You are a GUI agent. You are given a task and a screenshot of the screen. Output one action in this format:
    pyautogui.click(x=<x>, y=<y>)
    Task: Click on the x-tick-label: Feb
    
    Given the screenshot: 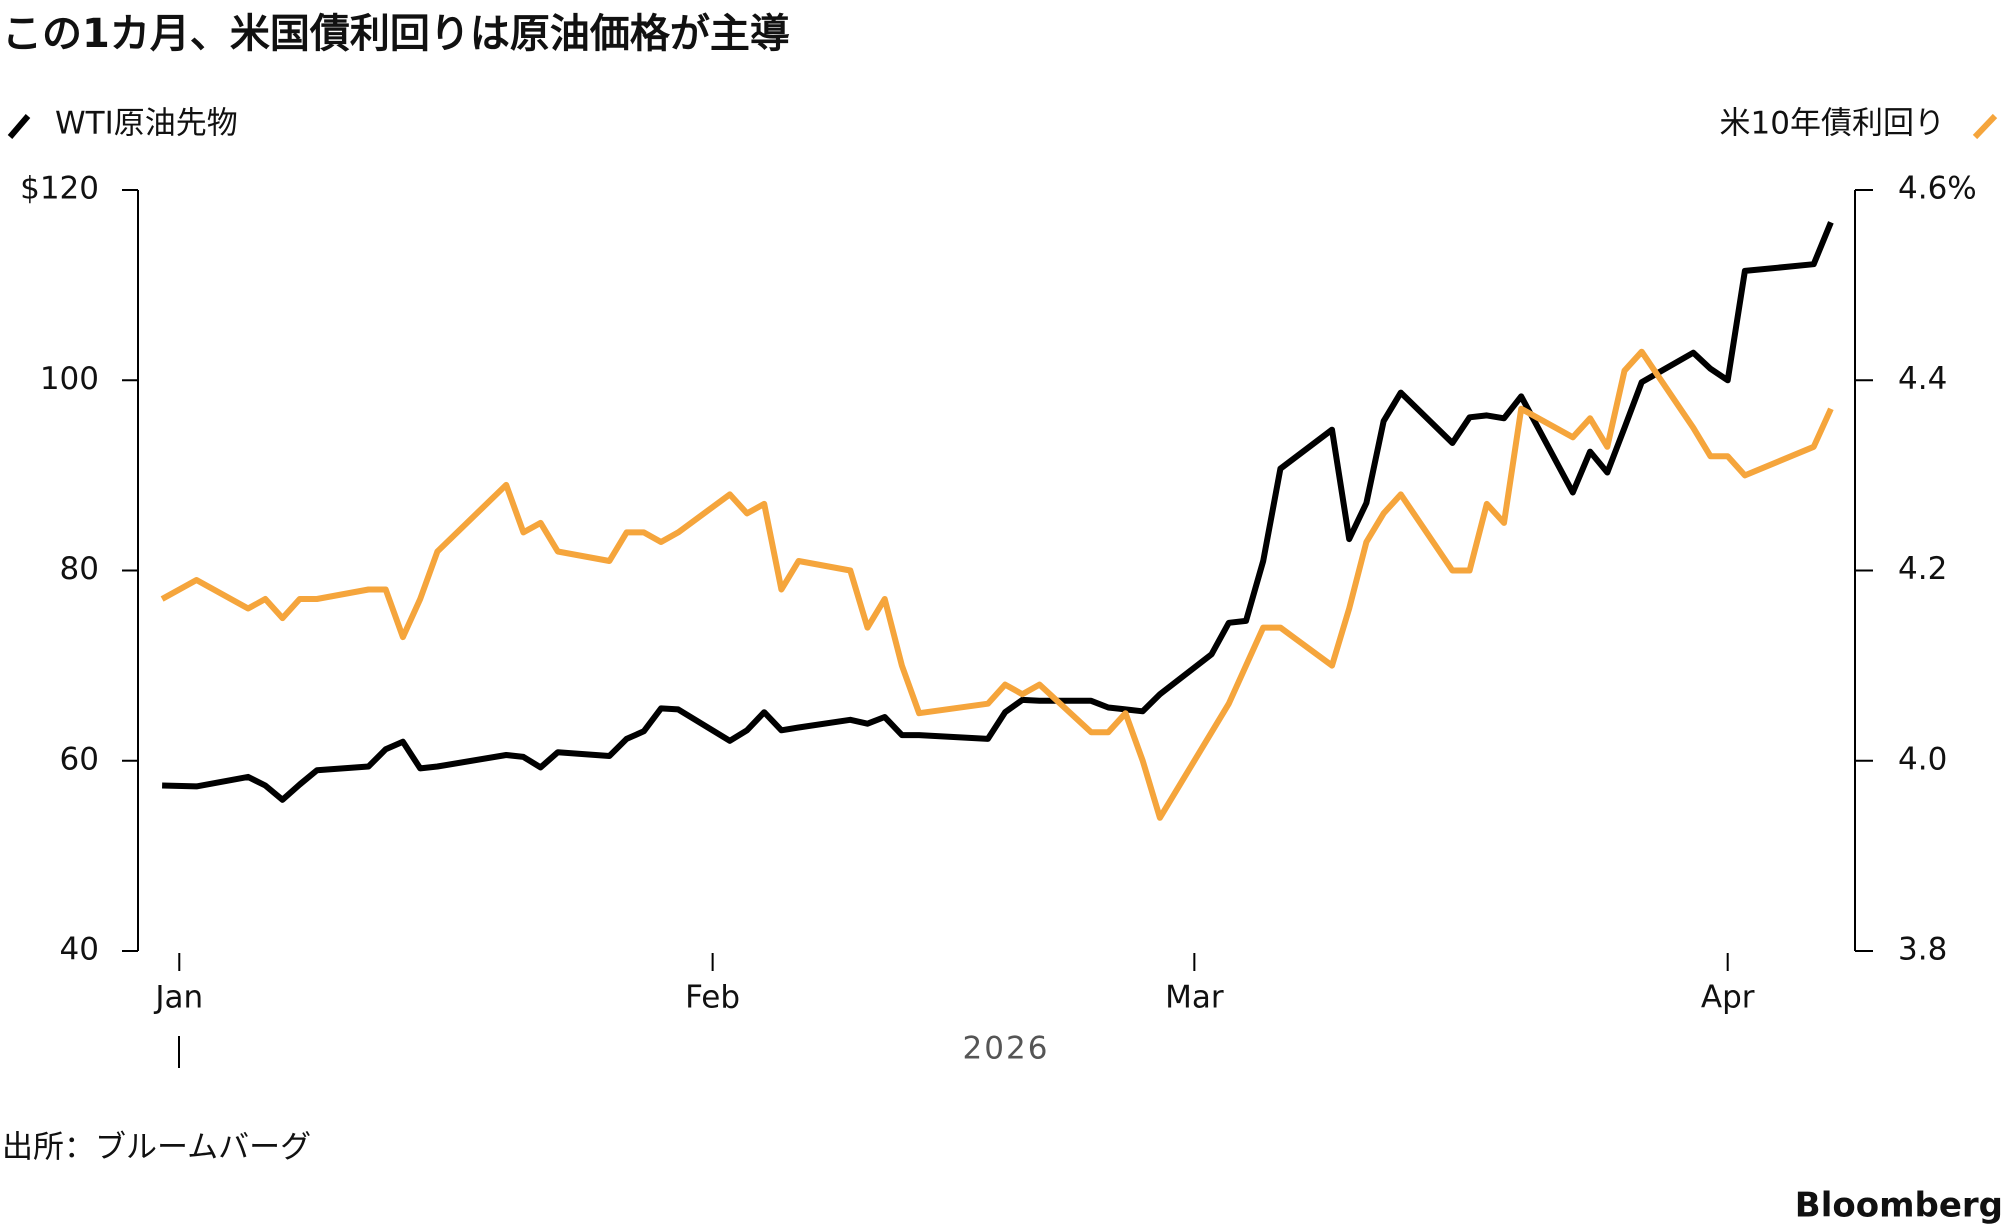 What is the action you would take?
    pyautogui.click(x=712, y=998)
    